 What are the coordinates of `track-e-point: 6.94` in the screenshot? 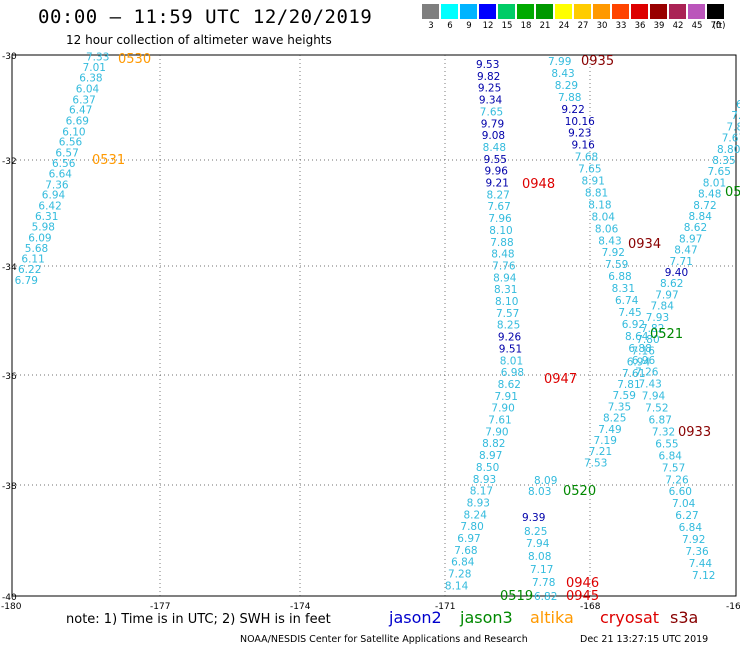 It's located at (639, 363).